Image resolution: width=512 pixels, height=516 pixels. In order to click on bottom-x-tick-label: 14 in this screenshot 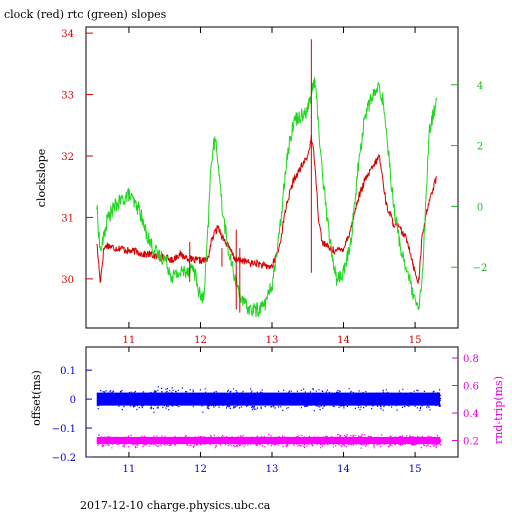, I will do `click(343, 469)`.